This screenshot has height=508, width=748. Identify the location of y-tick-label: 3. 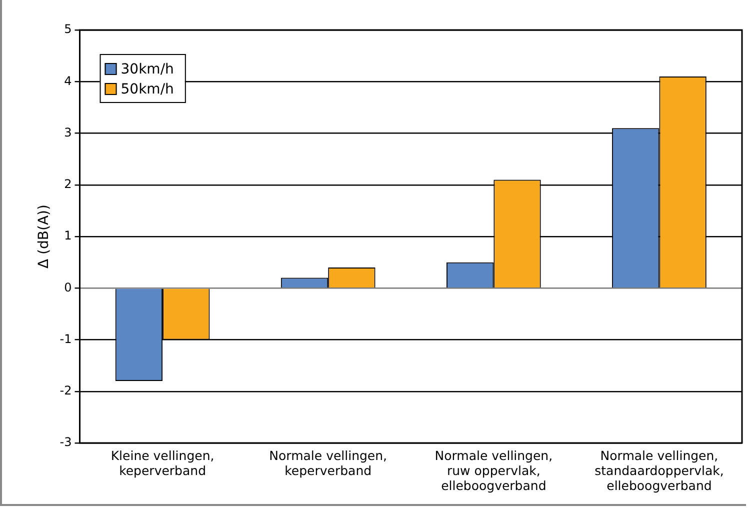
(68, 132).